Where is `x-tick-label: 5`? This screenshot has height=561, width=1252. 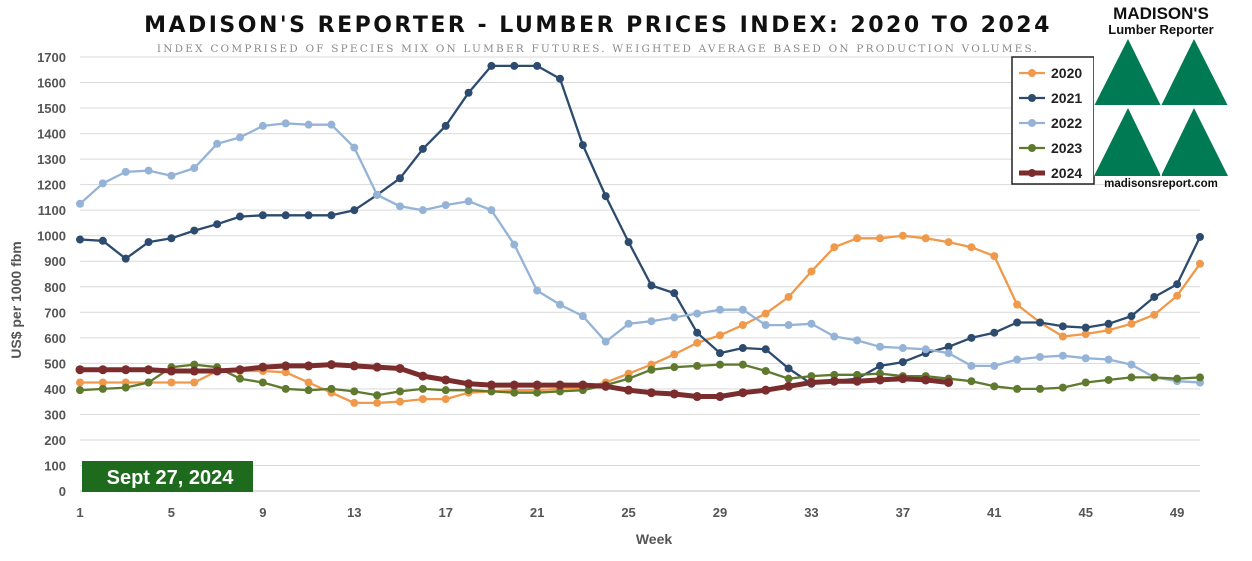
x-tick-label: 5 is located at coordinates (171, 512).